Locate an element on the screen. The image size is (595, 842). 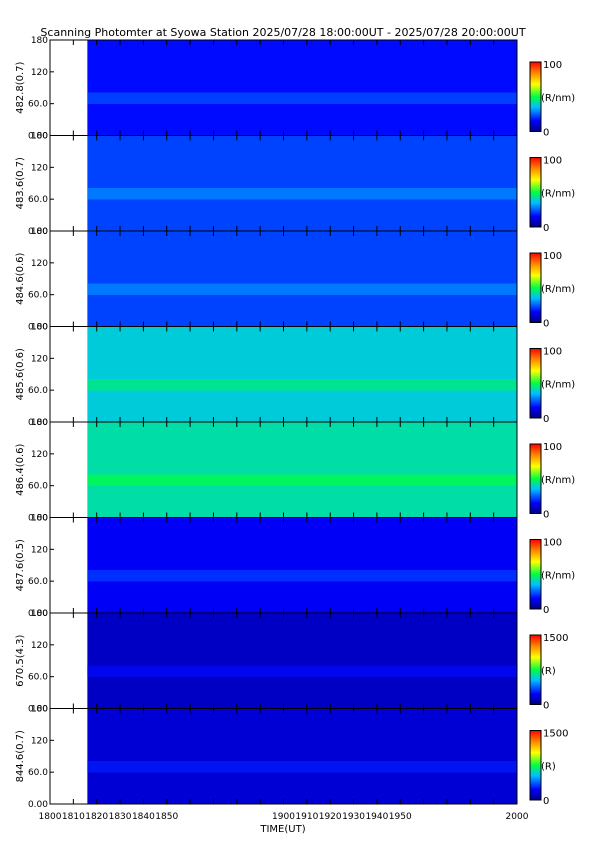
x-tick-label: 1940 is located at coordinates (376, 817).